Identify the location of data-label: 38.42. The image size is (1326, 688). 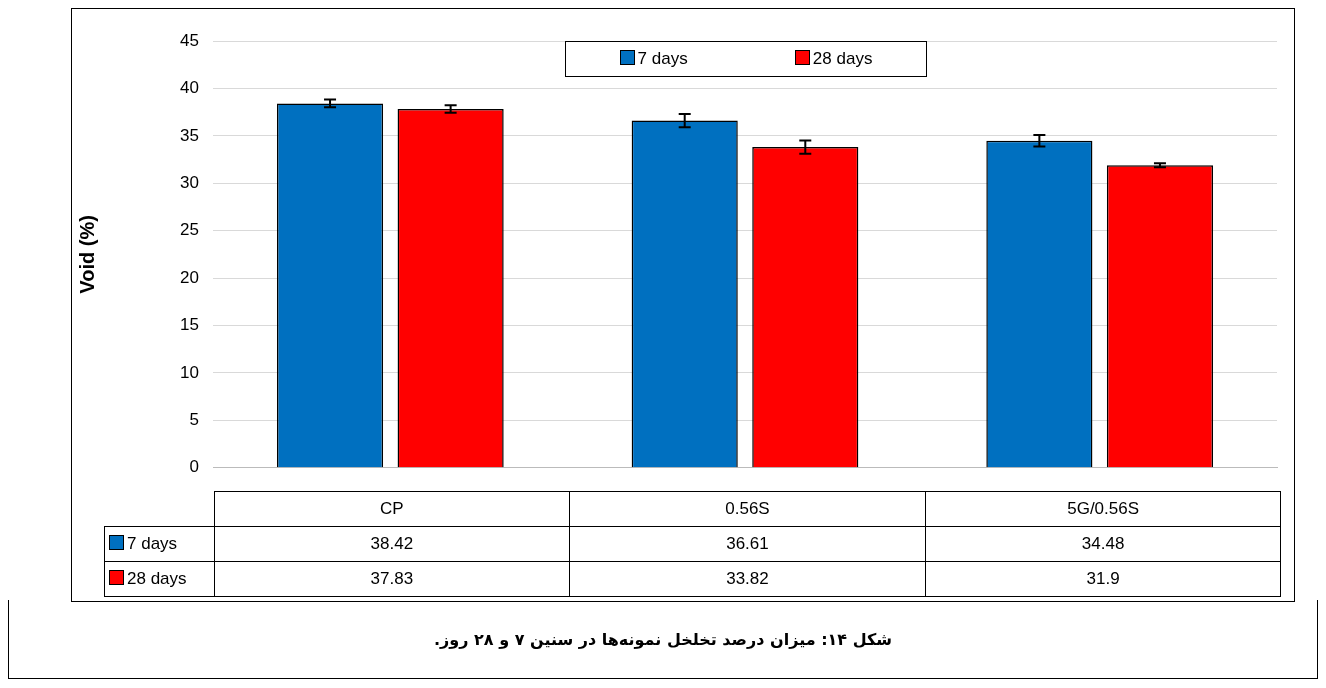
(392, 544).